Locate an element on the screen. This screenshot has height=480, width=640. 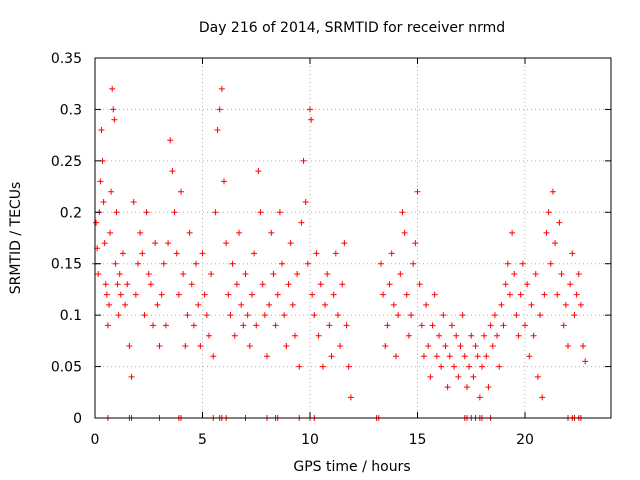
x-tick-label: 10 is located at coordinates (310, 440).